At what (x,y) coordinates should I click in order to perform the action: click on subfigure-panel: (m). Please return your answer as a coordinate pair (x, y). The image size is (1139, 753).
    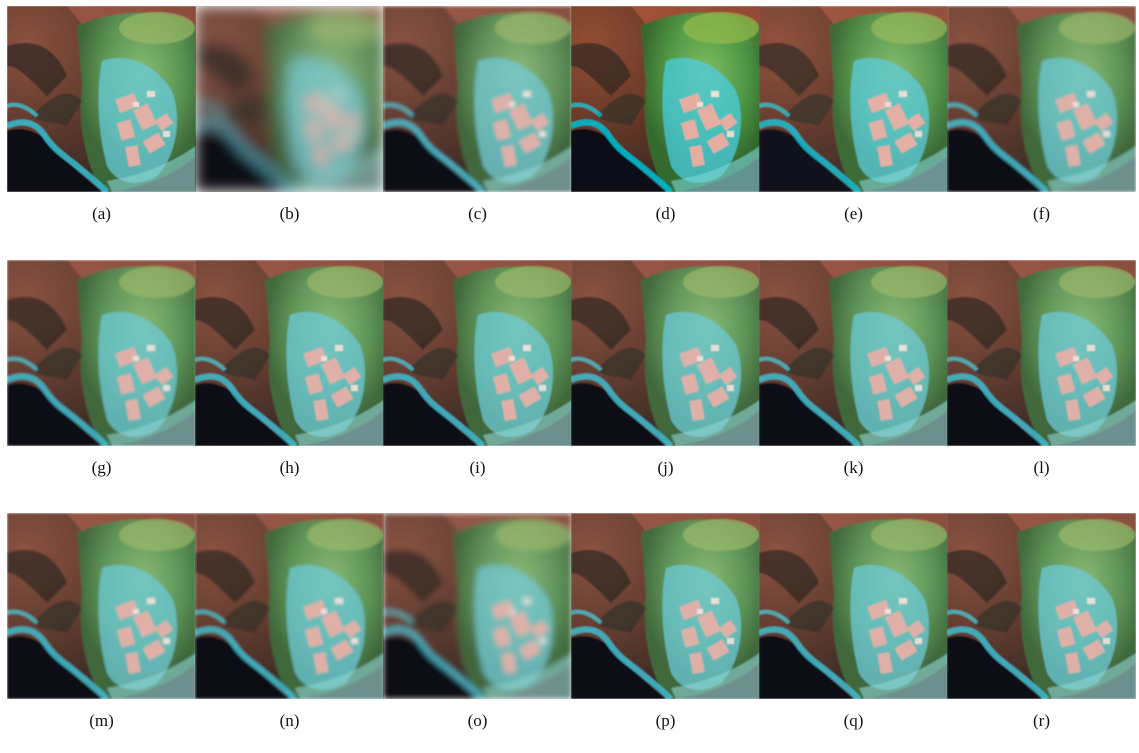
    Looking at the image, I should click on (101, 633).